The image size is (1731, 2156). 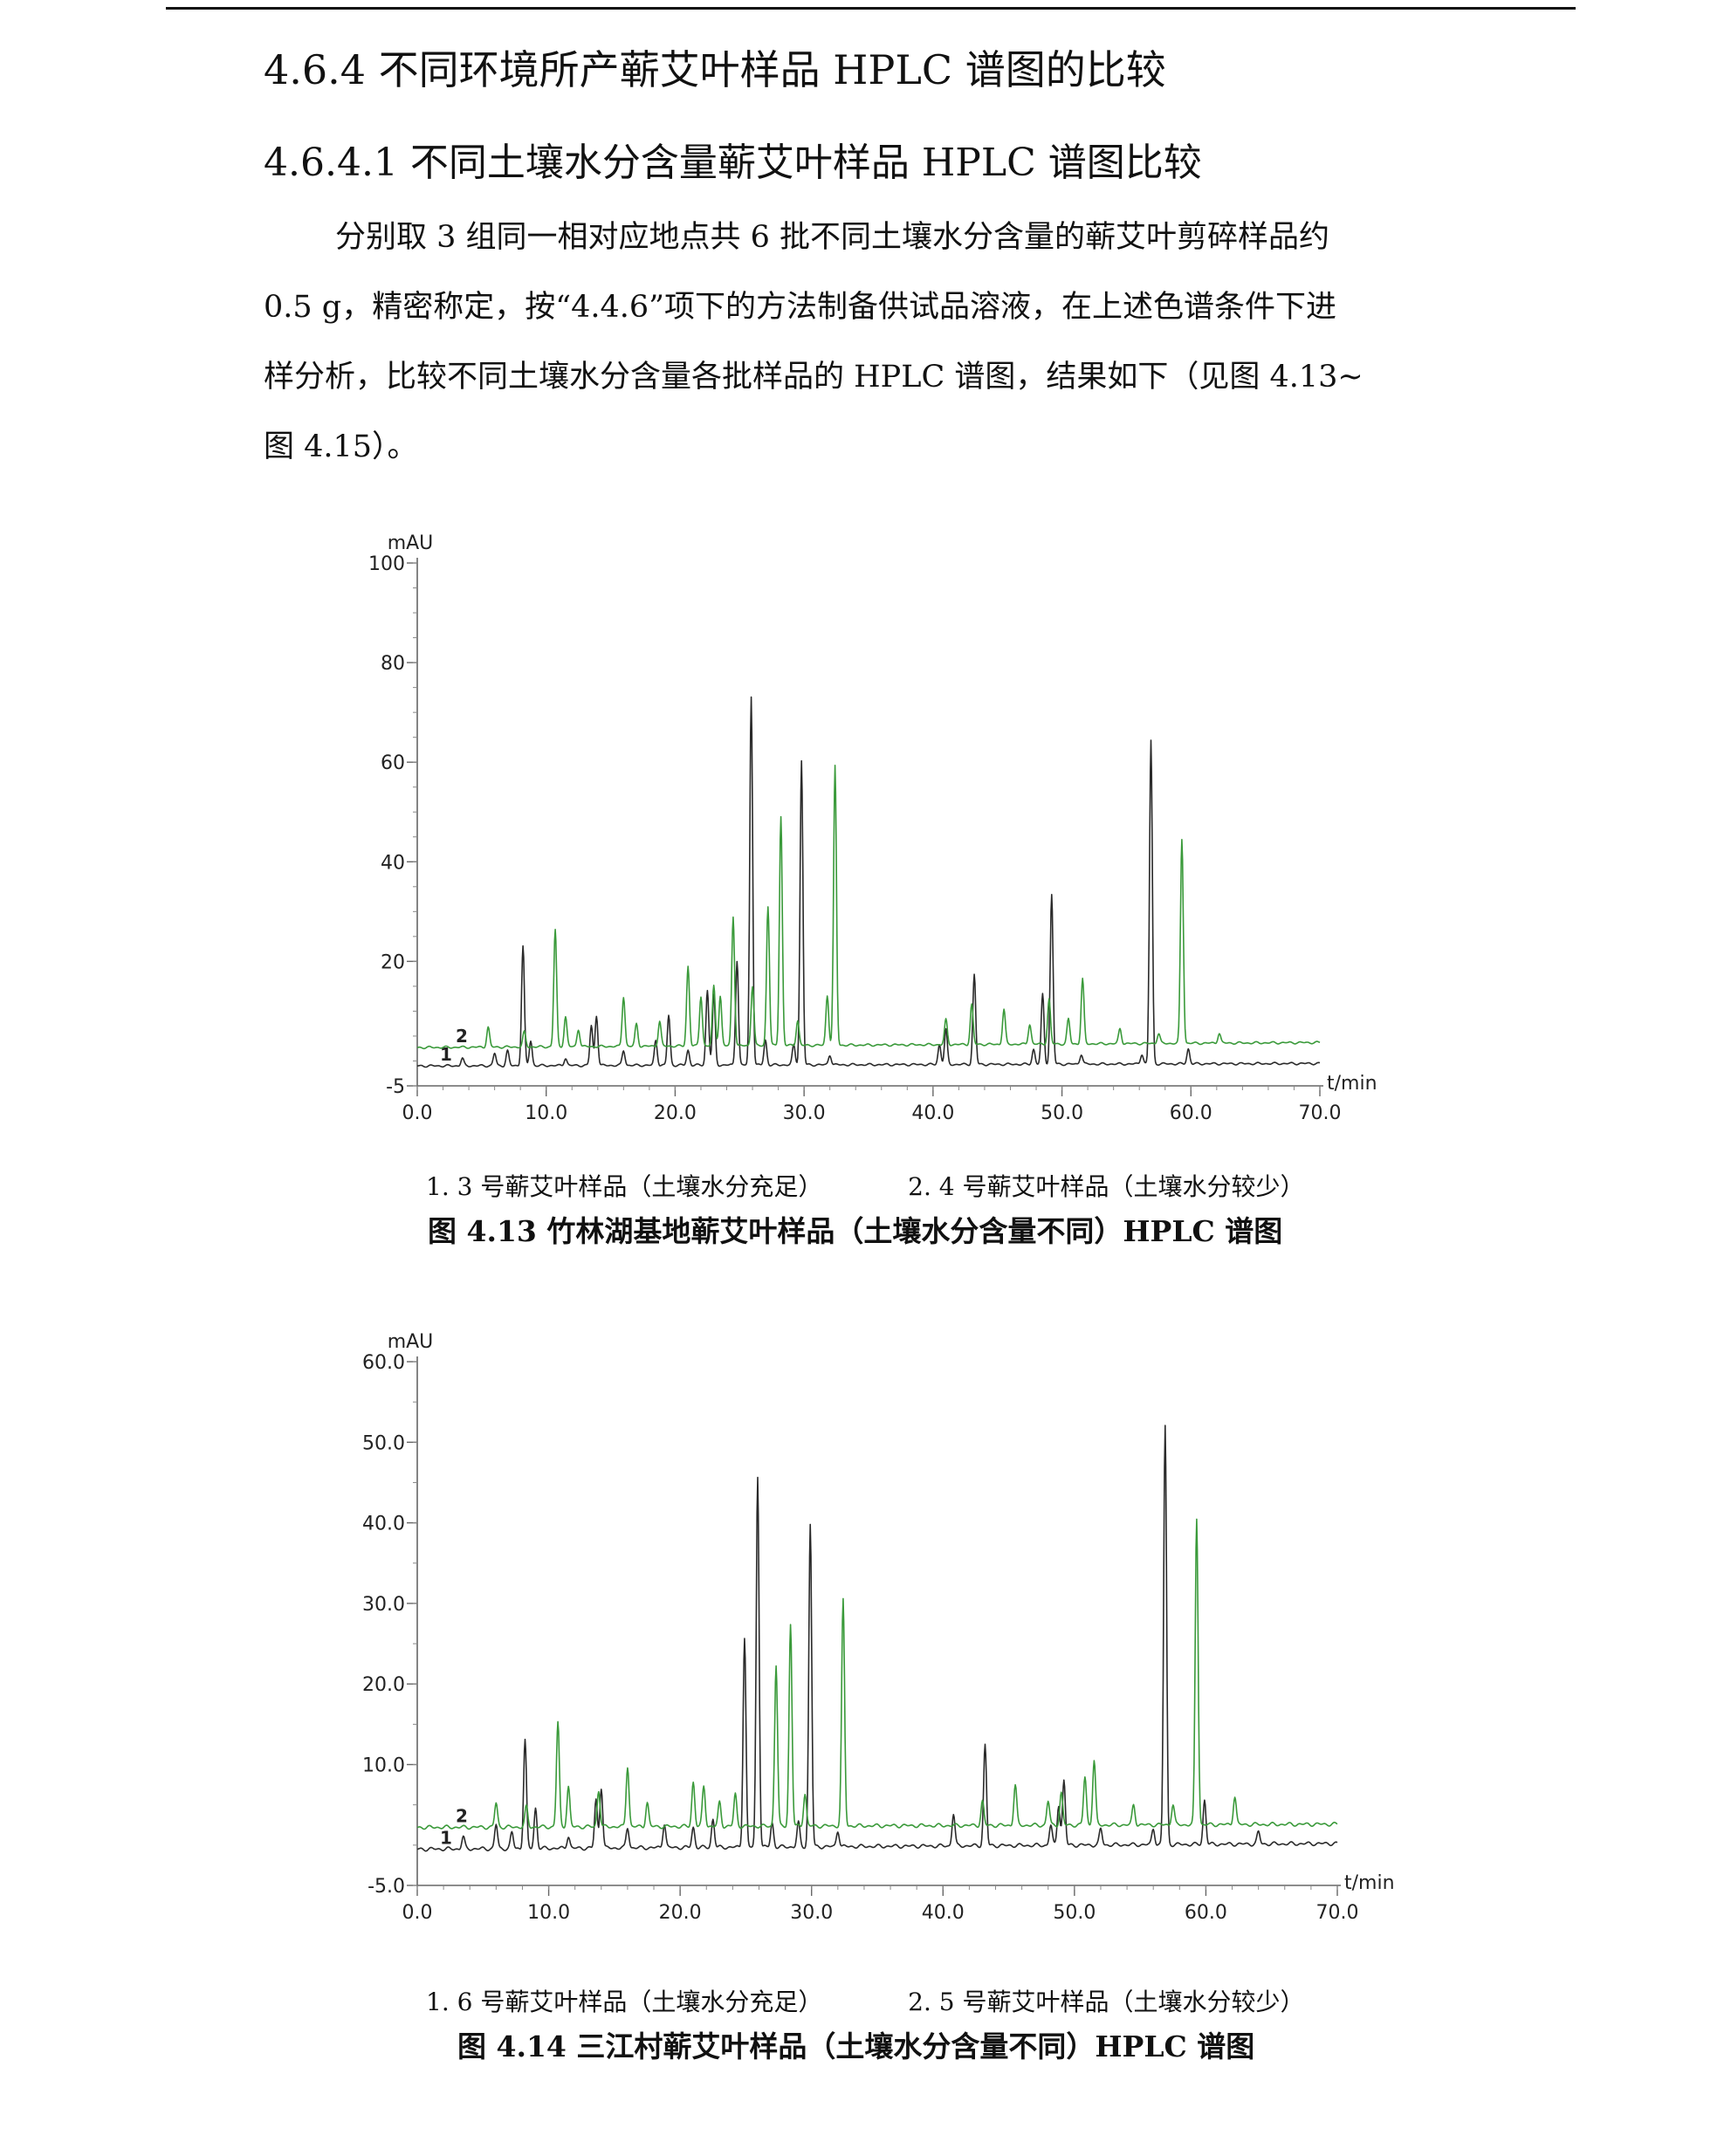 What do you see at coordinates (383, 1524) in the screenshot?
I see `y-tick-label: 40.0` at bounding box center [383, 1524].